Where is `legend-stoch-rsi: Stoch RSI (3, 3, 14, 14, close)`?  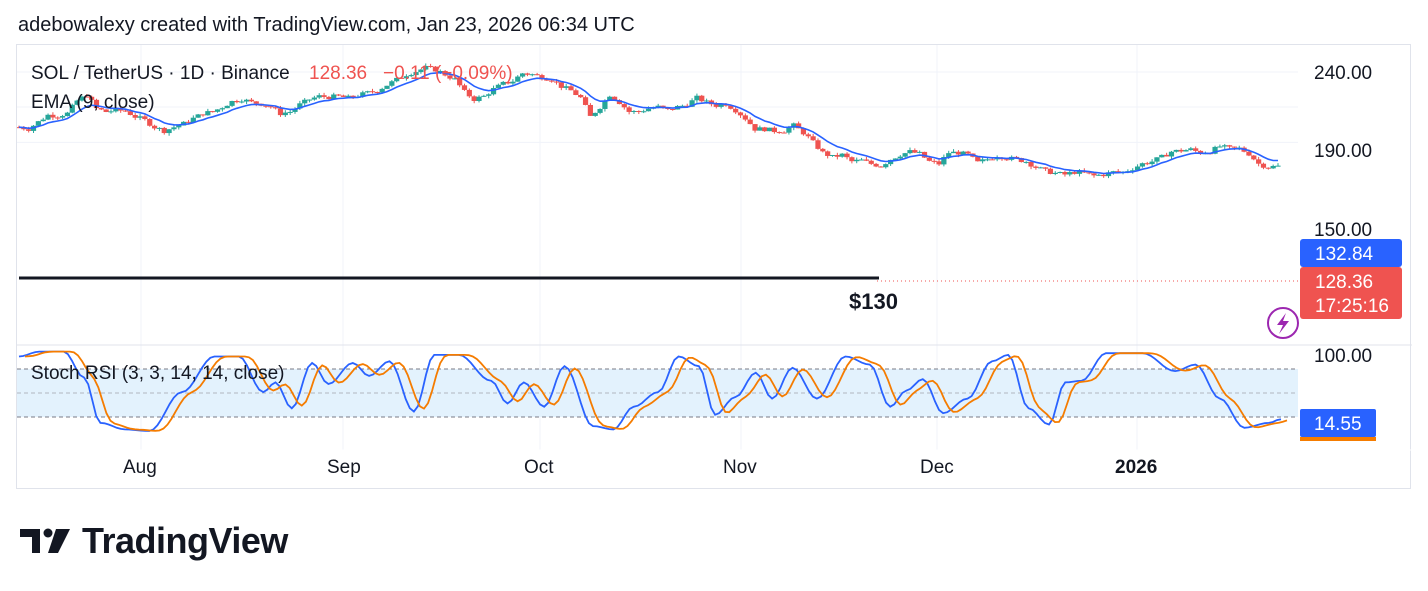 legend-stoch-rsi: Stoch RSI (3, 3, 14, 14, close) is located at coordinates (157, 373).